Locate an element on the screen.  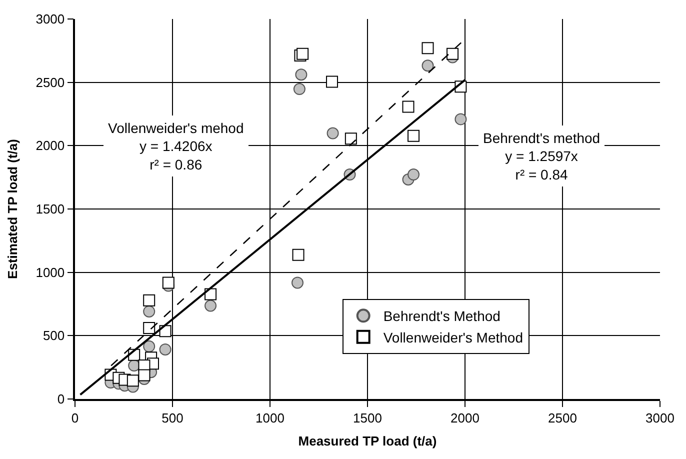
legend-label: Behrendt's Method is located at coordinates (441, 316).